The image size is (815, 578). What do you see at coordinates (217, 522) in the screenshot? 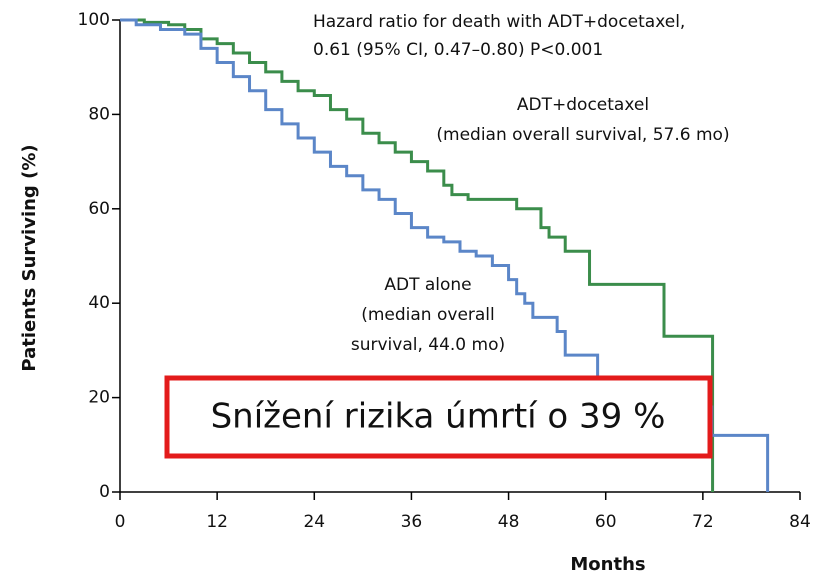
I see `x-tick-label: 12` at bounding box center [217, 522].